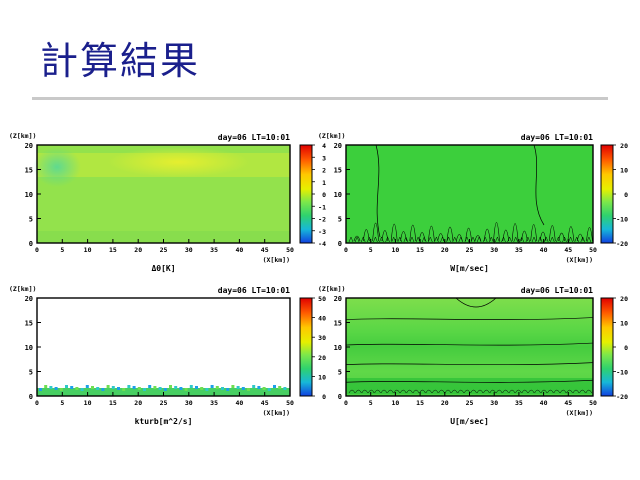  I want to click on x-tick-label: 50, so click(593, 250).